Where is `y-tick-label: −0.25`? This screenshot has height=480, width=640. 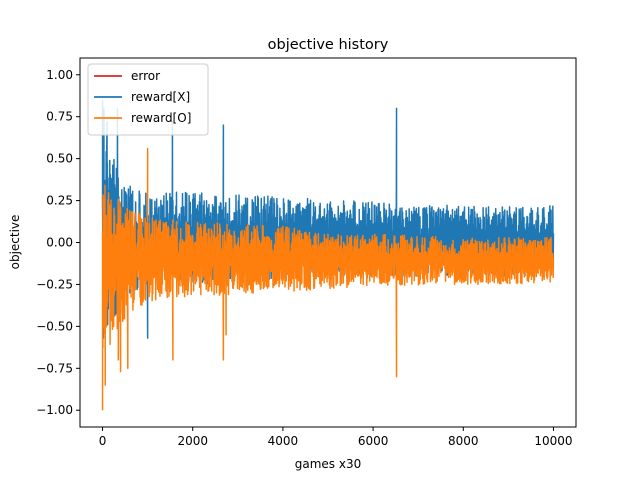 y-tick-label: −0.25 is located at coordinates (54, 284).